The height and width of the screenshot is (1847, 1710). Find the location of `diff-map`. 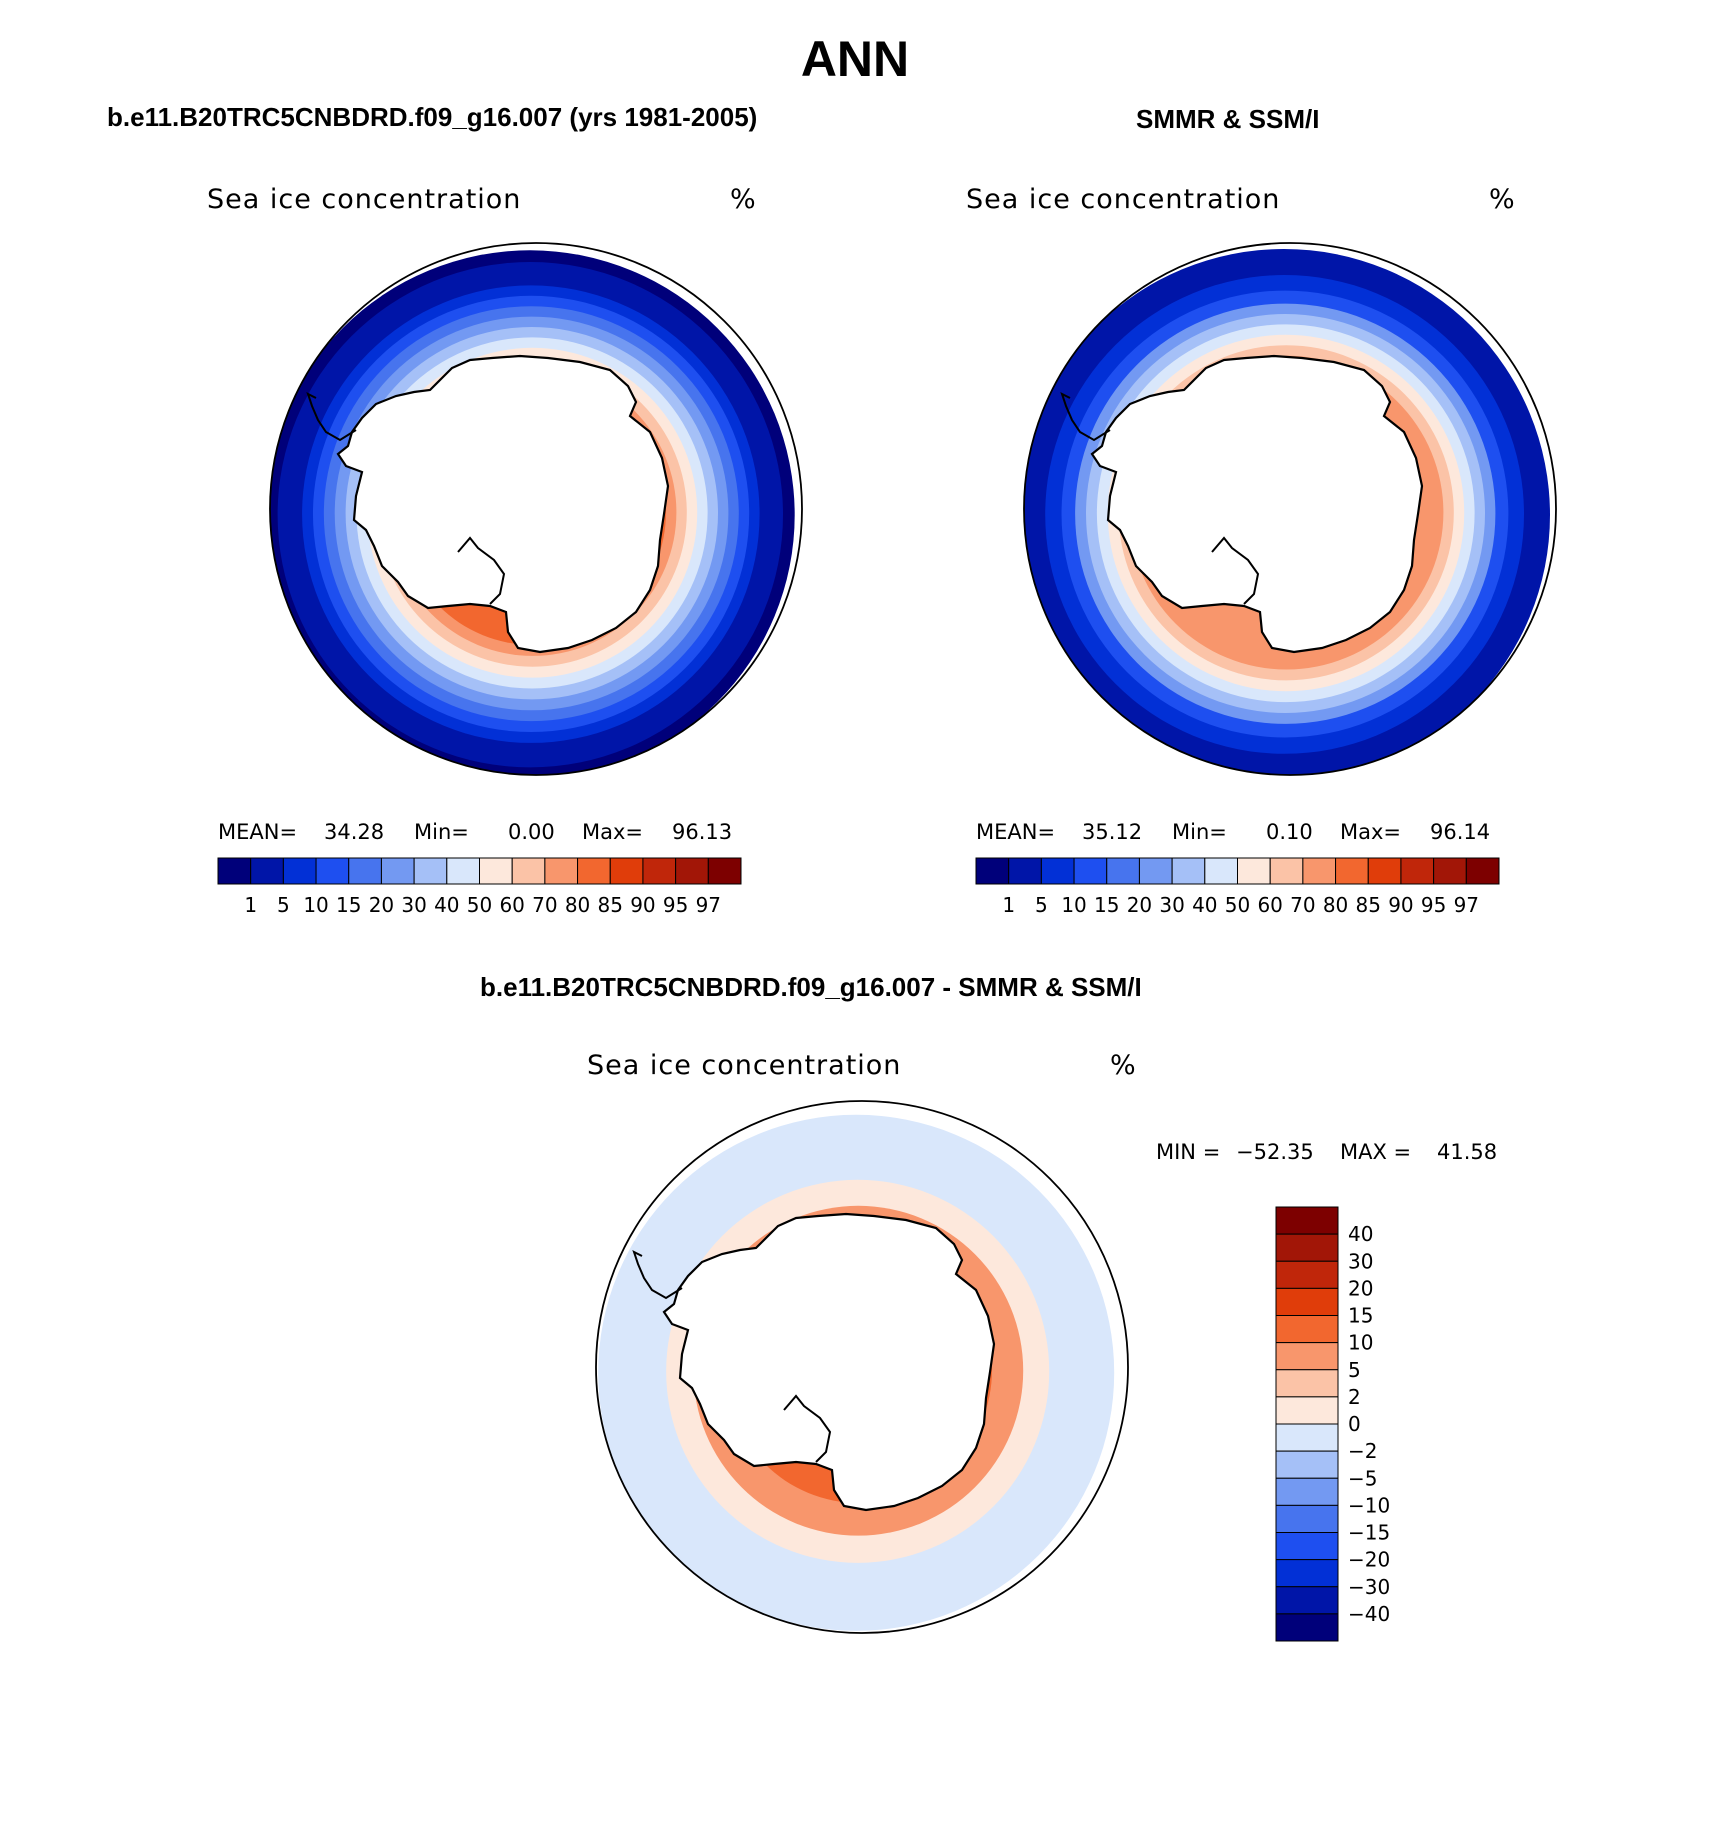

diff-map is located at coordinates (862, 1367).